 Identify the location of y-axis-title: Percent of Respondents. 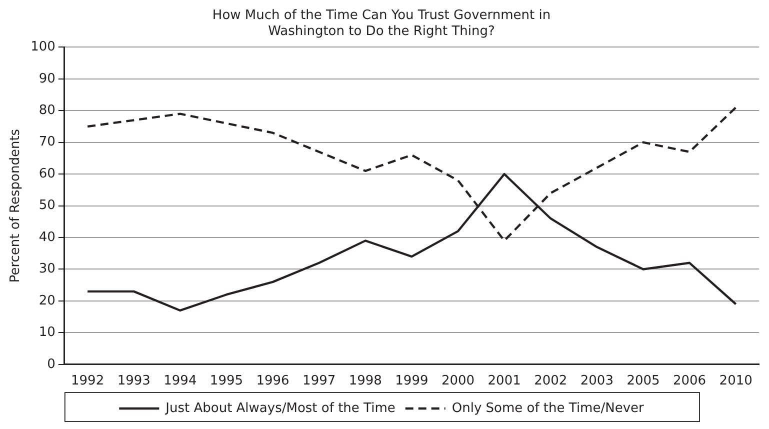
(16, 205).